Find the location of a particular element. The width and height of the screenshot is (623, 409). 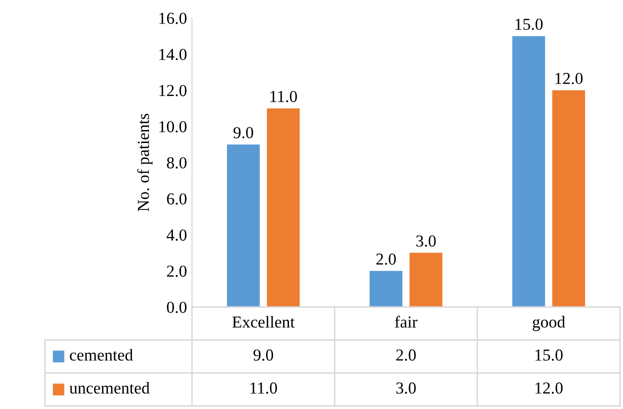

x-tick-label: Excellent is located at coordinates (263, 322).